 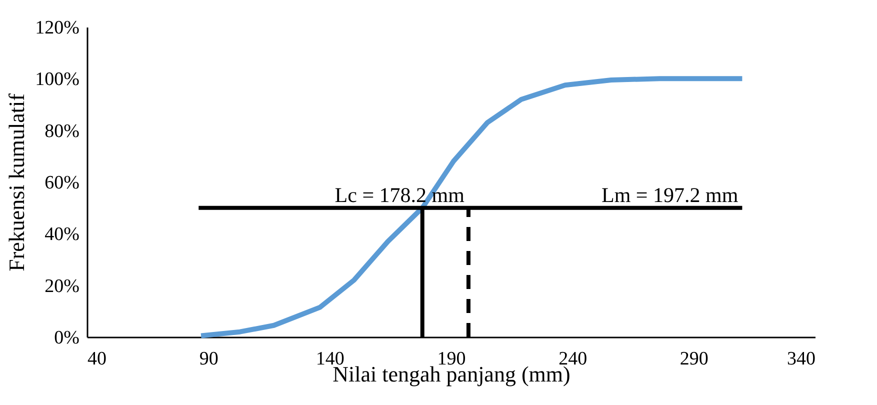 What do you see at coordinates (399, 194) in the screenshot?
I see `annotation: Lc = 178.2 mm` at bounding box center [399, 194].